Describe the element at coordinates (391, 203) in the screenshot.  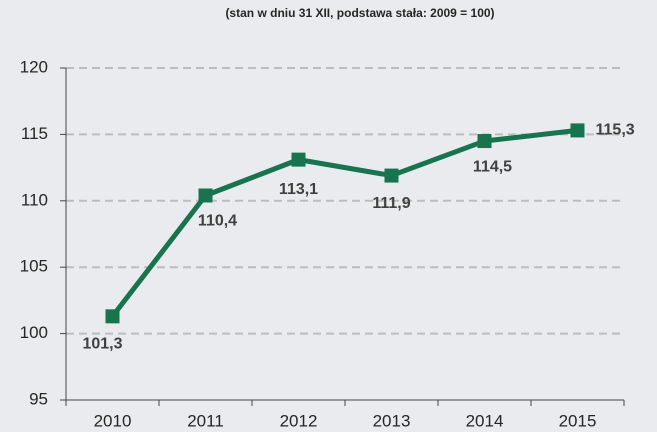
I see `value-label: 111,9` at that location.